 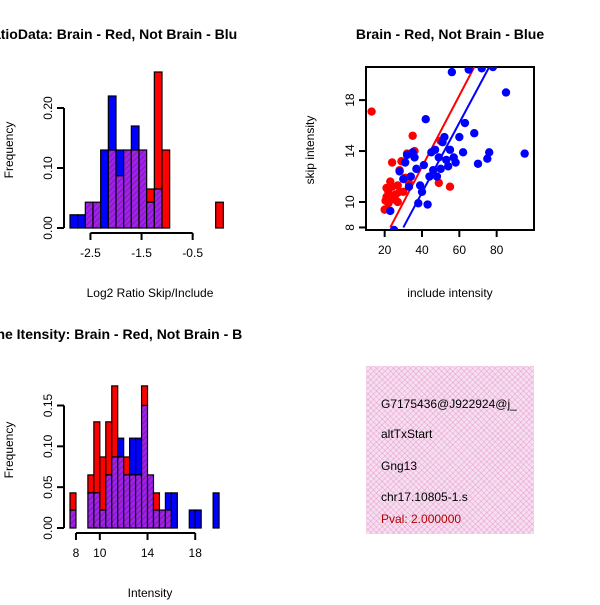 What do you see at coordinates (150, 293) in the screenshot?
I see `ratio-histogram-xlabel: Log2 Ratio Skip/Include` at bounding box center [150, 293].